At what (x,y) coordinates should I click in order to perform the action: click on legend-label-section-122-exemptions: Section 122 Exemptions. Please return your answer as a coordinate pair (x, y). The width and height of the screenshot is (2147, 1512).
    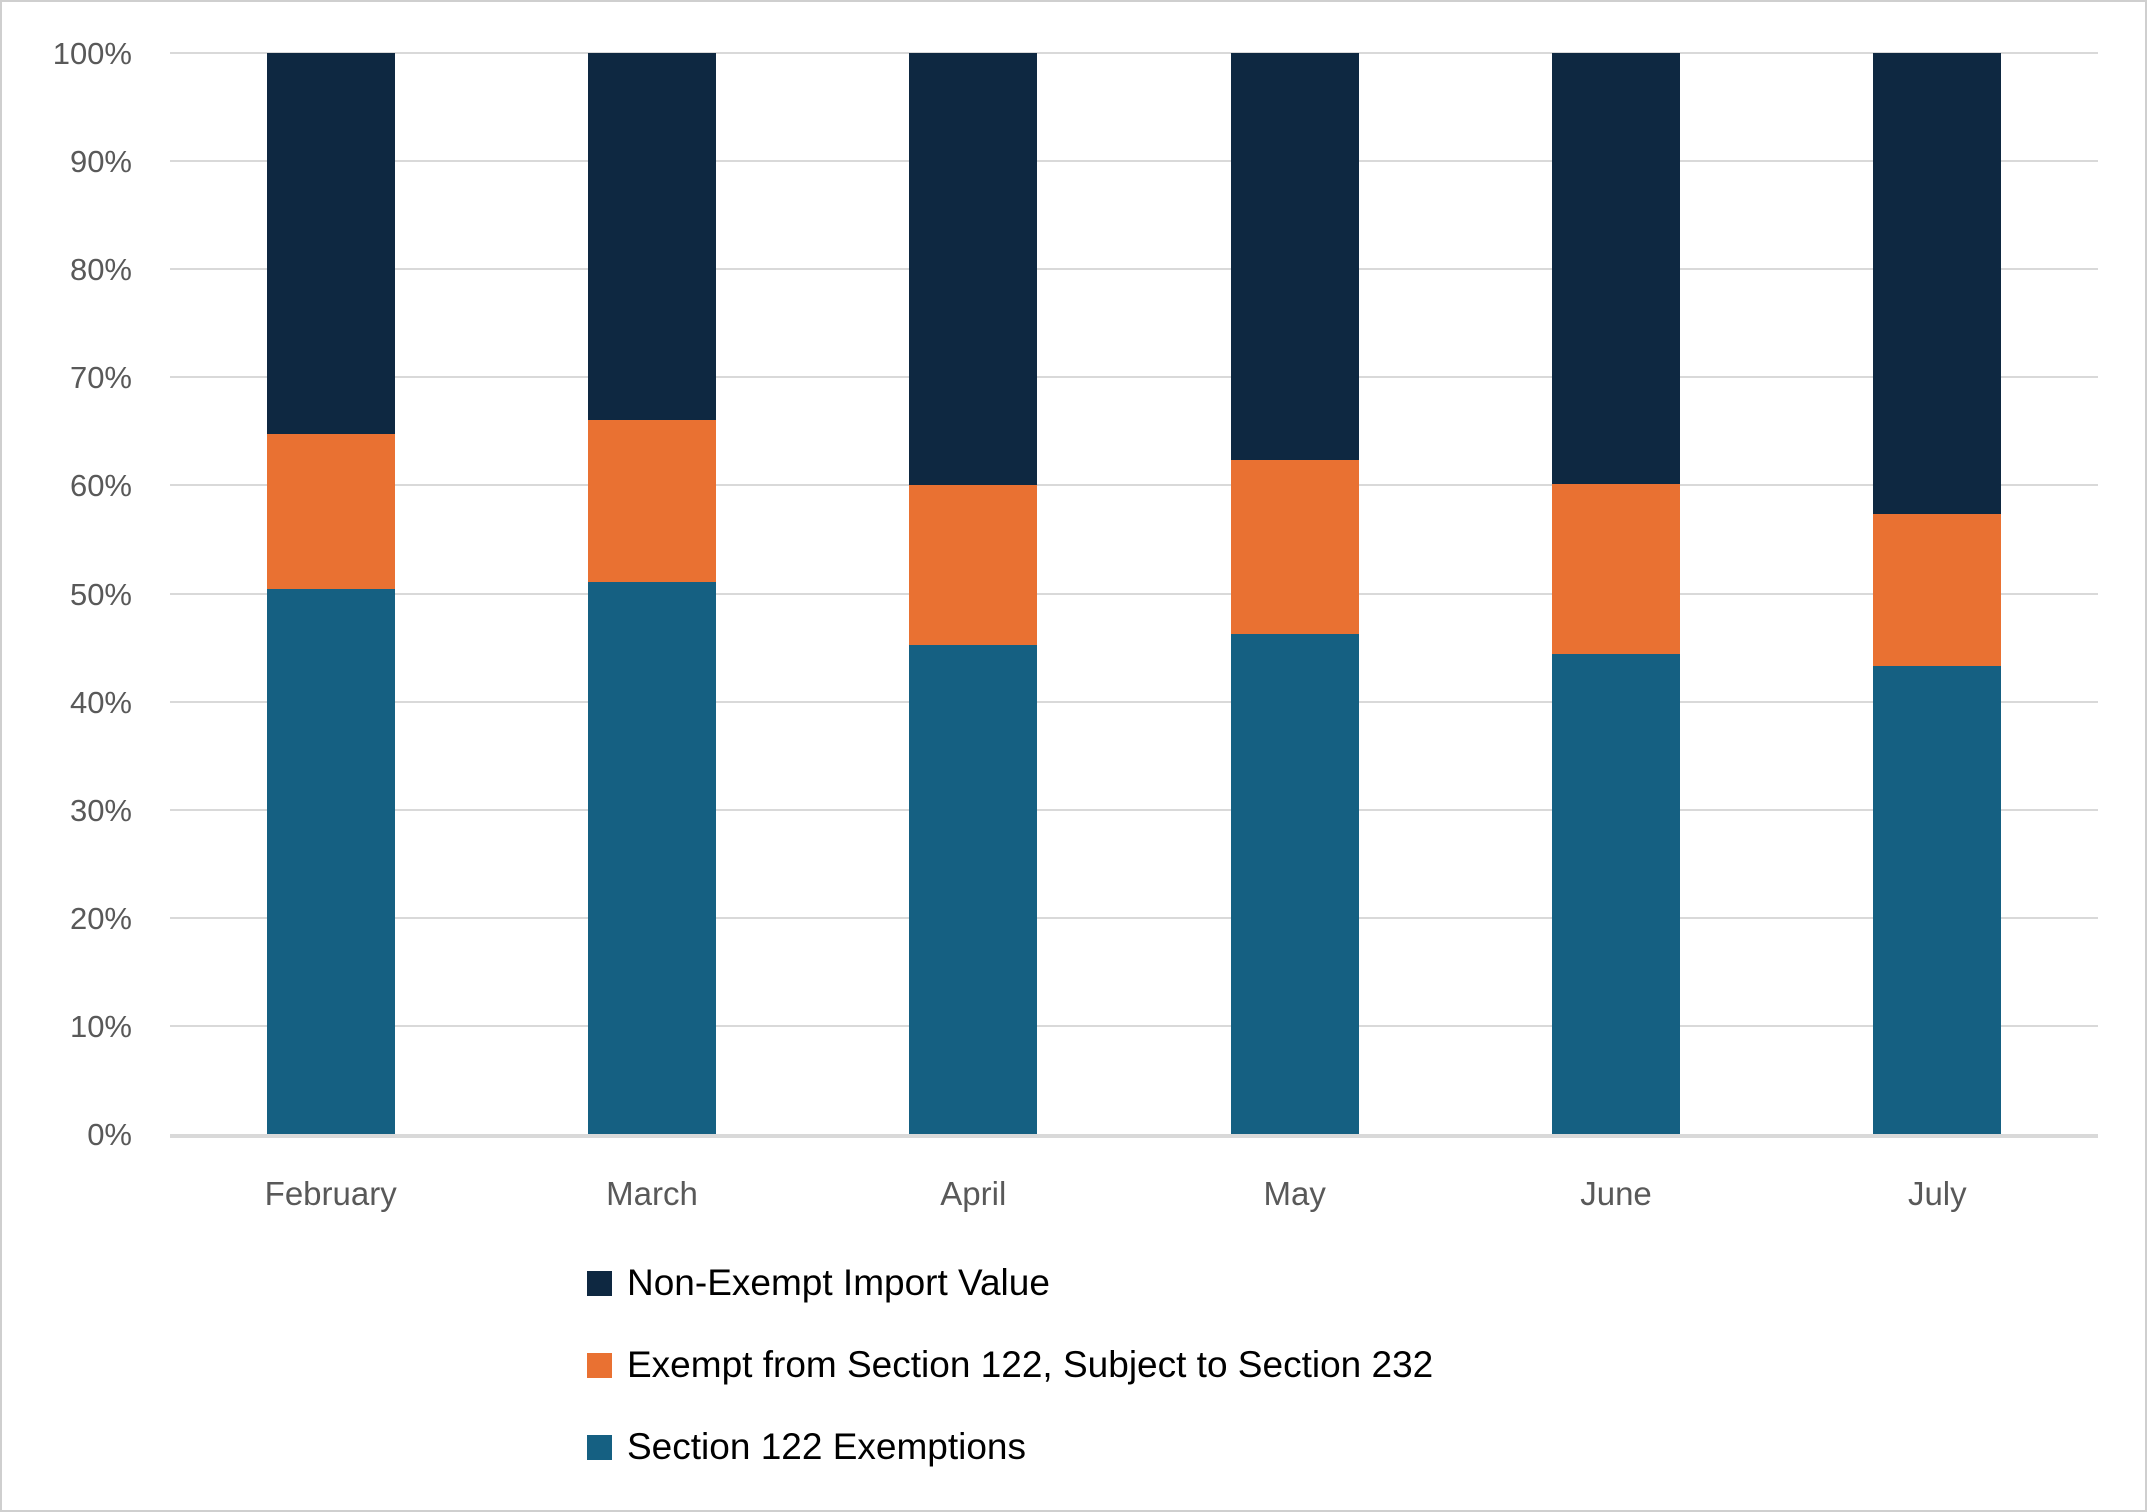
    Looking at the image, I should click on (827, 1446).